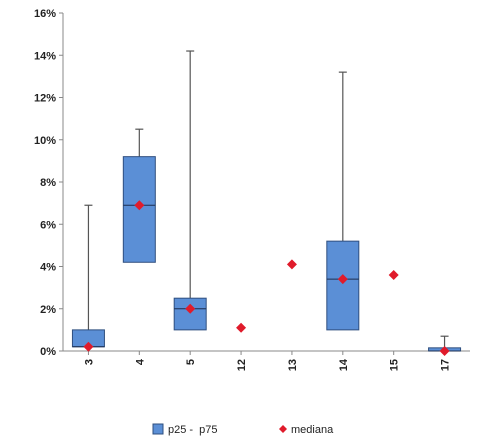 The image size is (477, 445). What do you see at coordinates (395, 365) in the screenshot?
I see `x-tick-label: 15` at bounding box center [395, 365].